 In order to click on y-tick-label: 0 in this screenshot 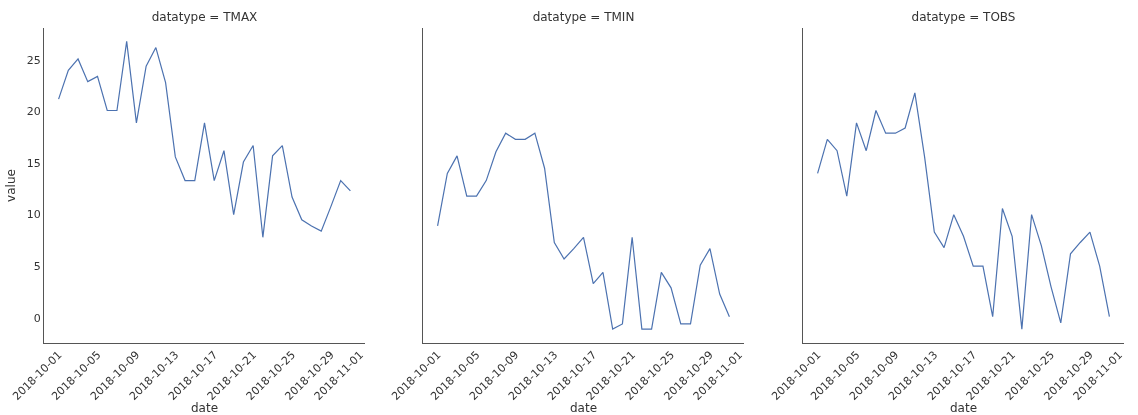, I will do `click(37, 318)`.